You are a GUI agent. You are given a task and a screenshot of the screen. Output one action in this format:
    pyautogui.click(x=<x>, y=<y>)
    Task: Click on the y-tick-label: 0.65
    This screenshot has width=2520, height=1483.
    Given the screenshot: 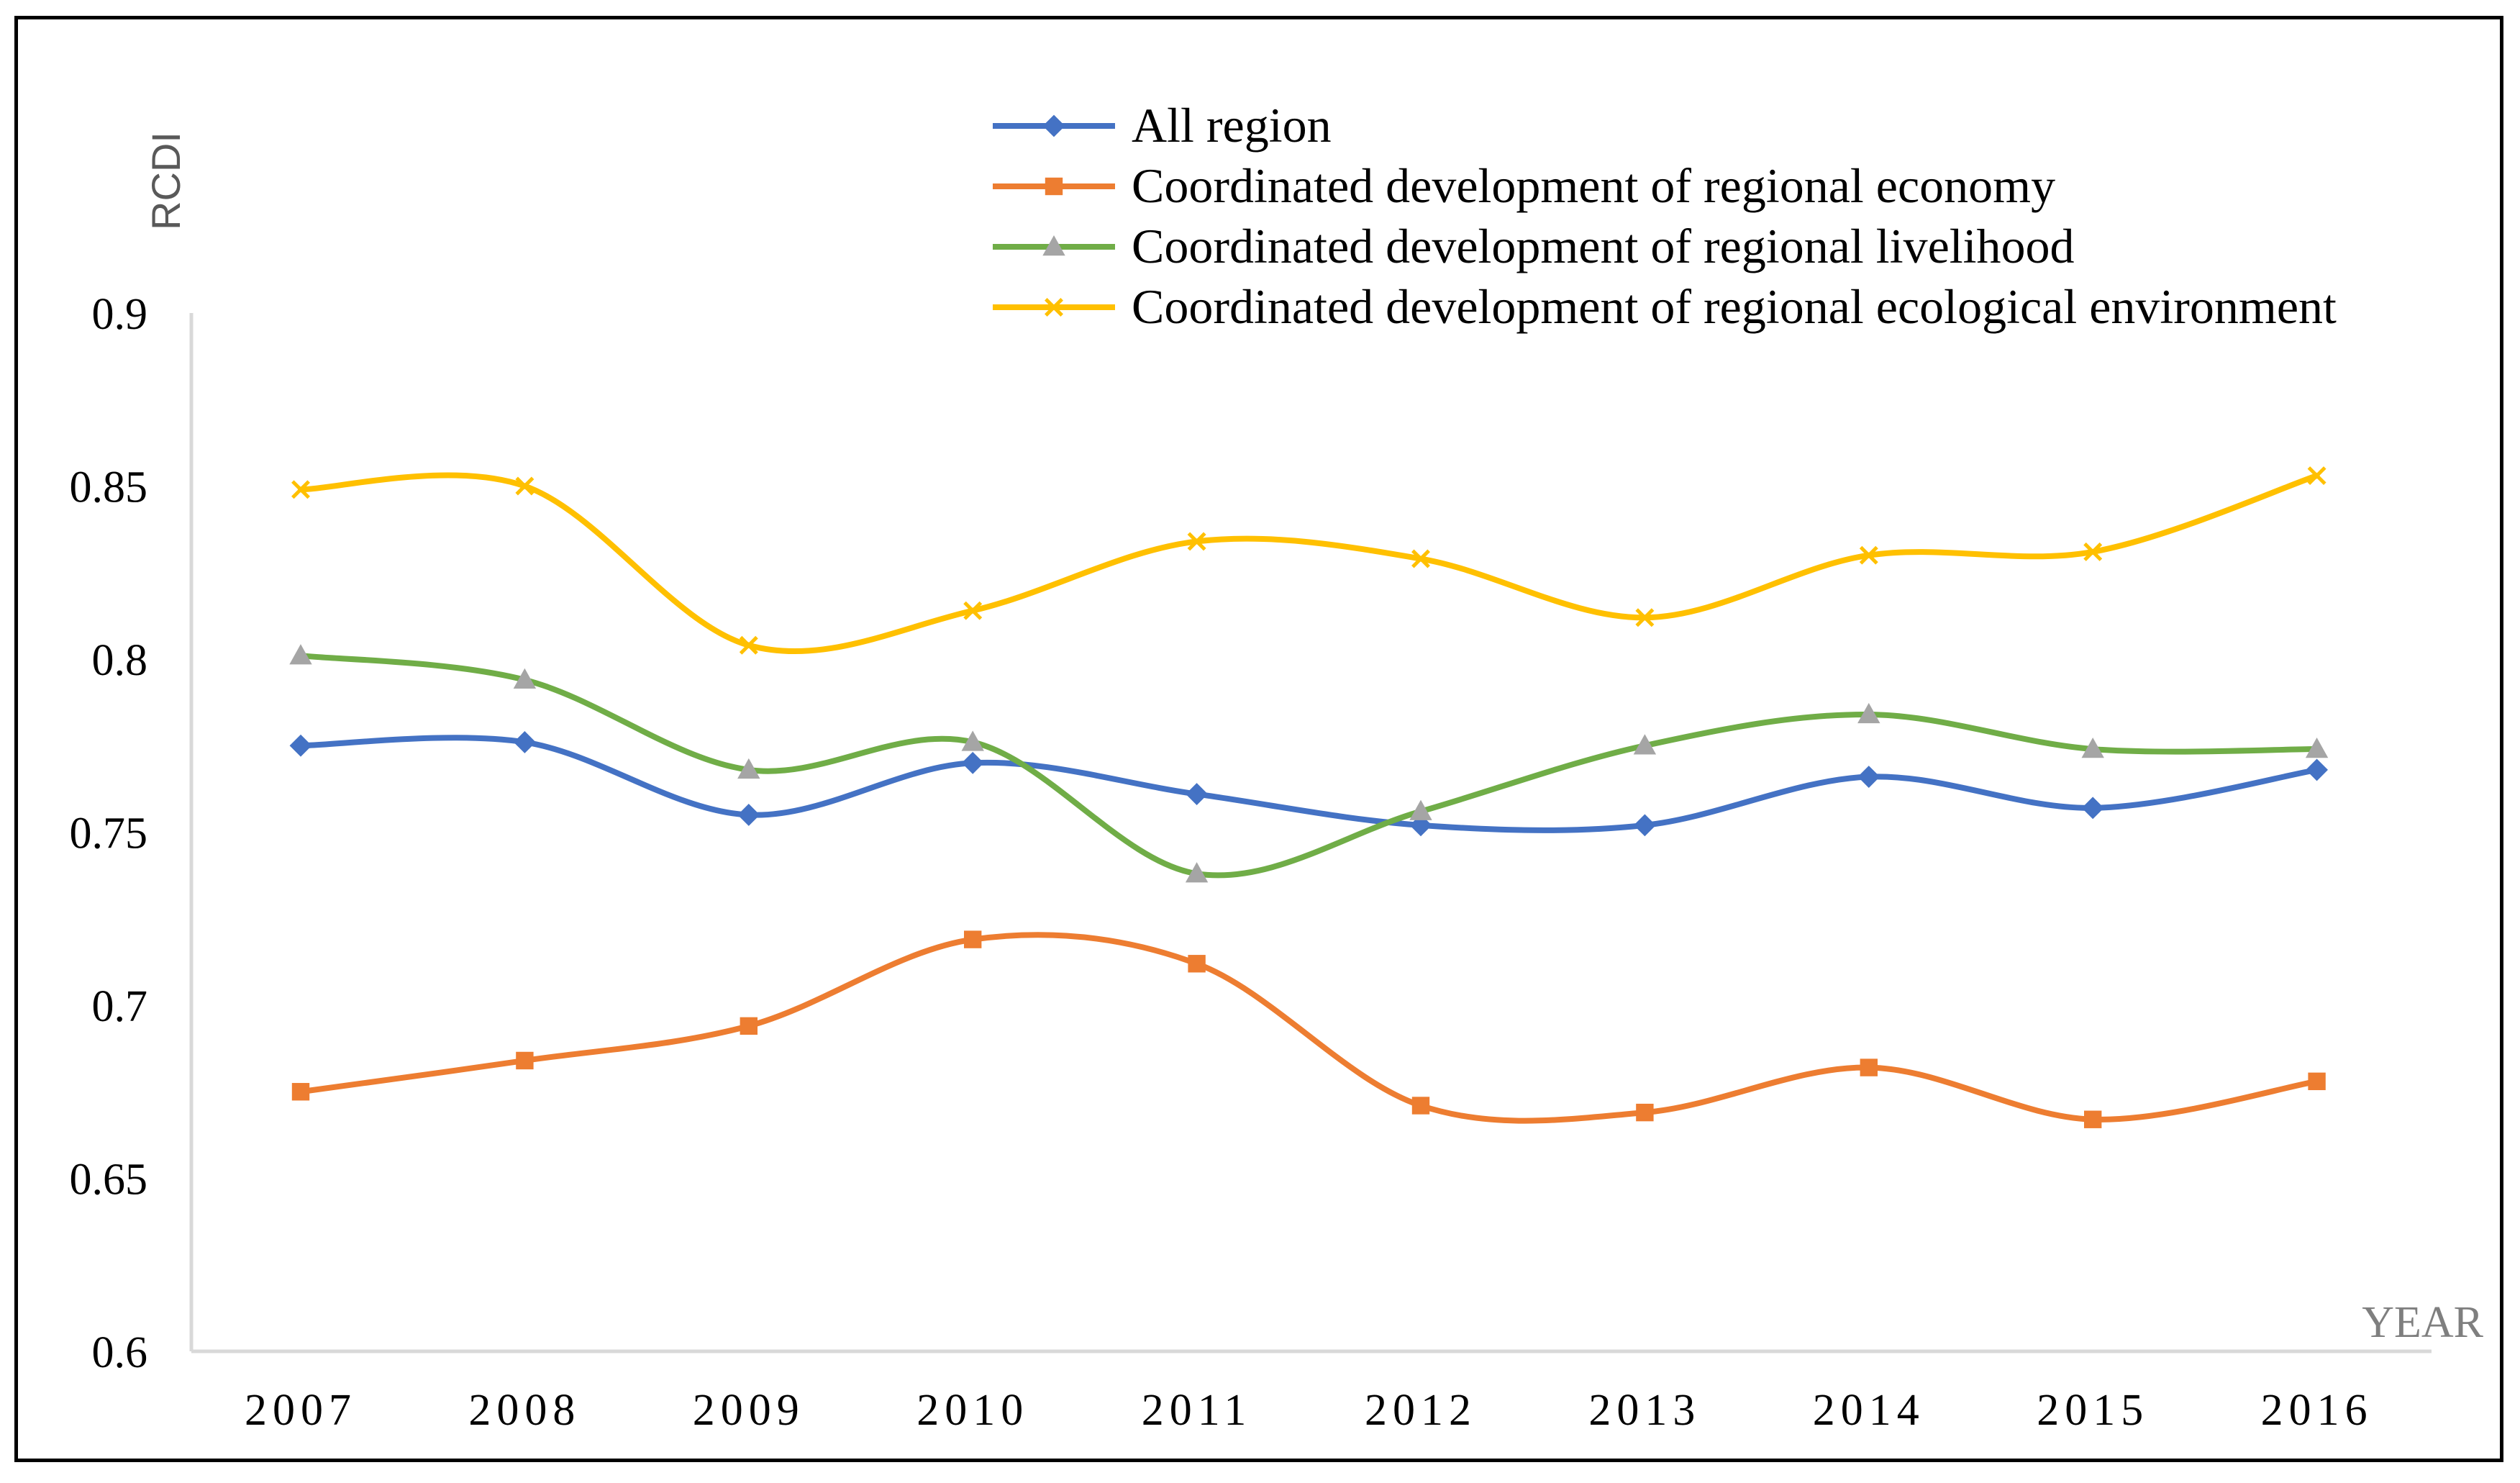 What is the action you would take?
    pyautogui.click(x=109, y=1180)
    